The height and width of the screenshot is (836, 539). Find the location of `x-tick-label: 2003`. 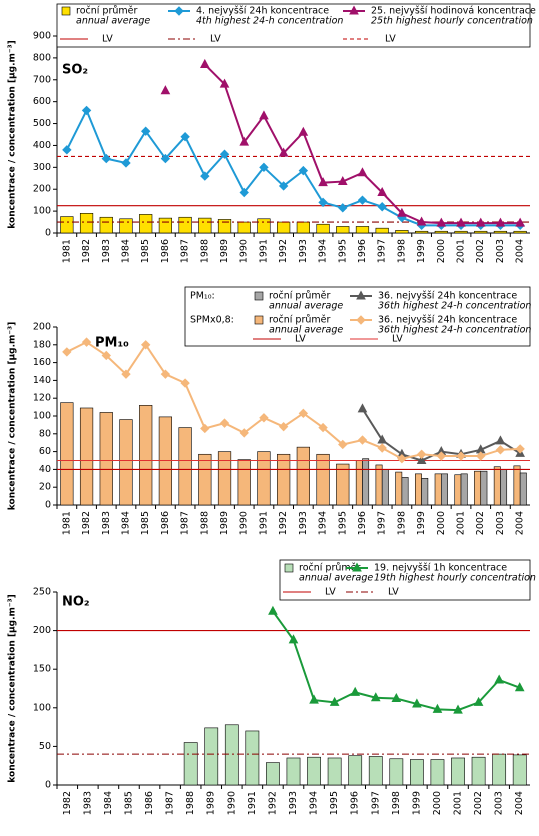

x-tick-label: 2003 is located at coordinates (500, 251).